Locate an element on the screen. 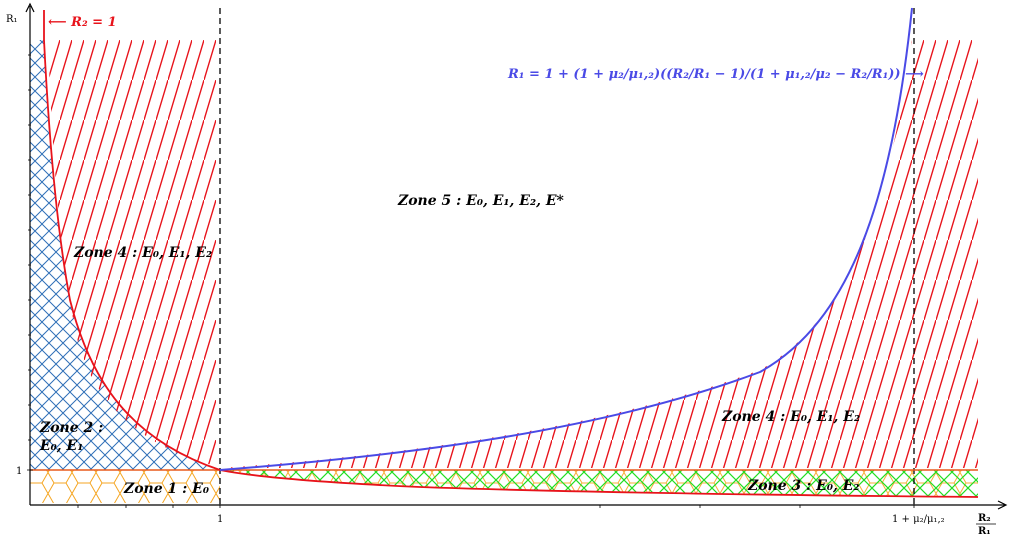 This screenshot has width=1013, height=536. y-axis-label: R₁ is located at coordinates (12, 19).